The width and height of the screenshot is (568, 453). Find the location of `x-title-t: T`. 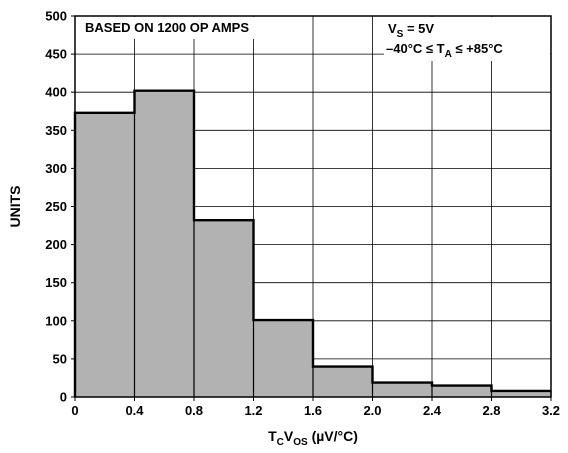

x-title-t: T is located at coordinates (272, 436).